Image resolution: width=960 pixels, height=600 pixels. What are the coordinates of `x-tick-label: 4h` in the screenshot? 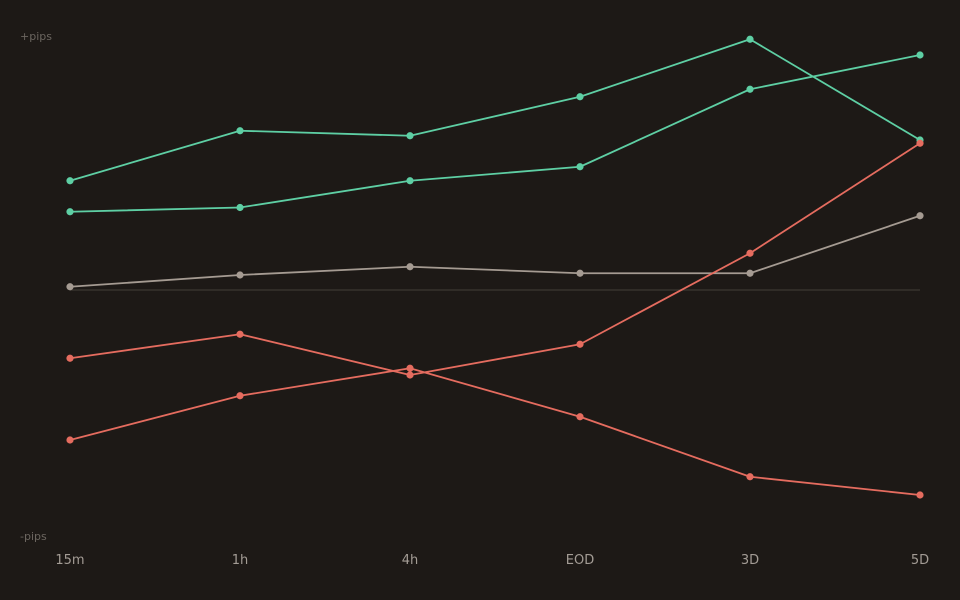 It's located at (410, 560).